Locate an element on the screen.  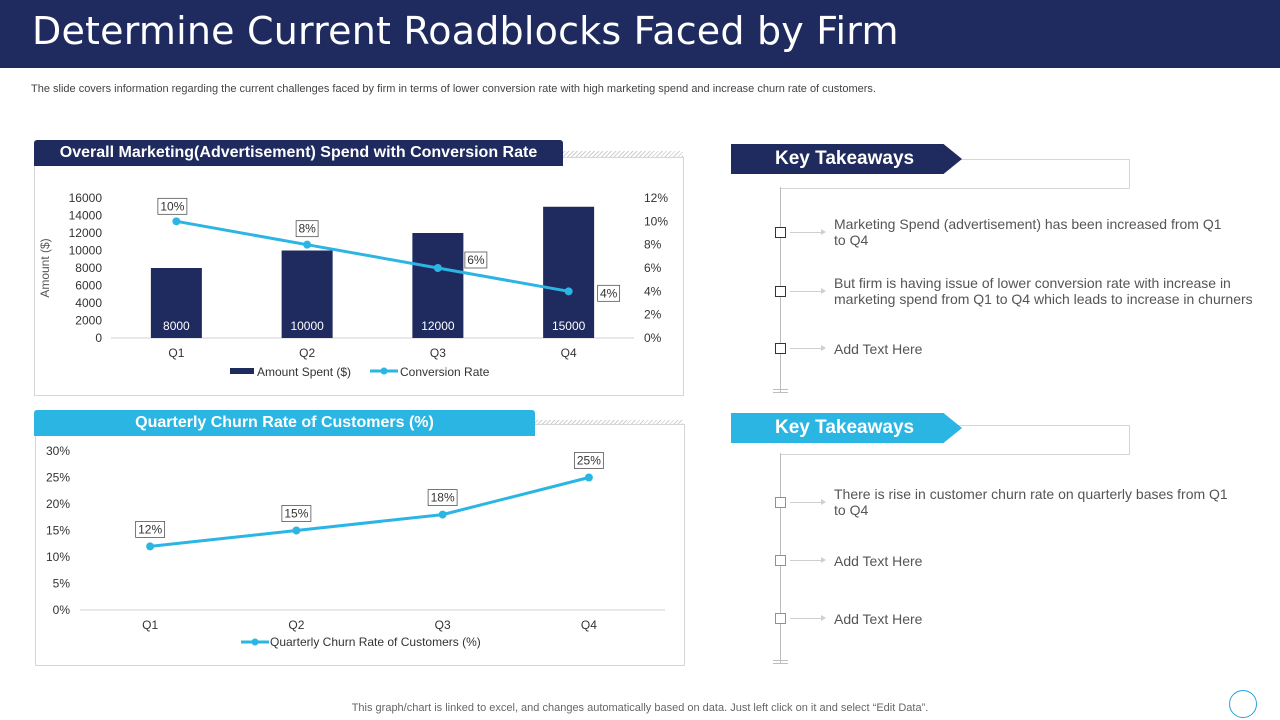
takeaways-heading-1: Key Takeaways is located at coordinates (846, 159).